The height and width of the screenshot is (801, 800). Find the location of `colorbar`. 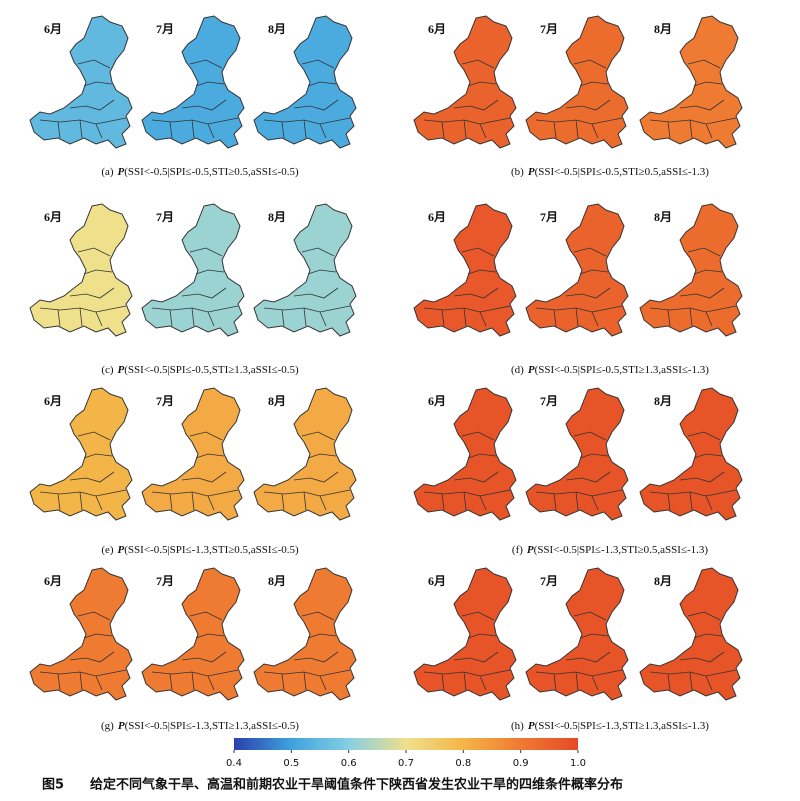

colorbar is located at coordinates (406, 744).